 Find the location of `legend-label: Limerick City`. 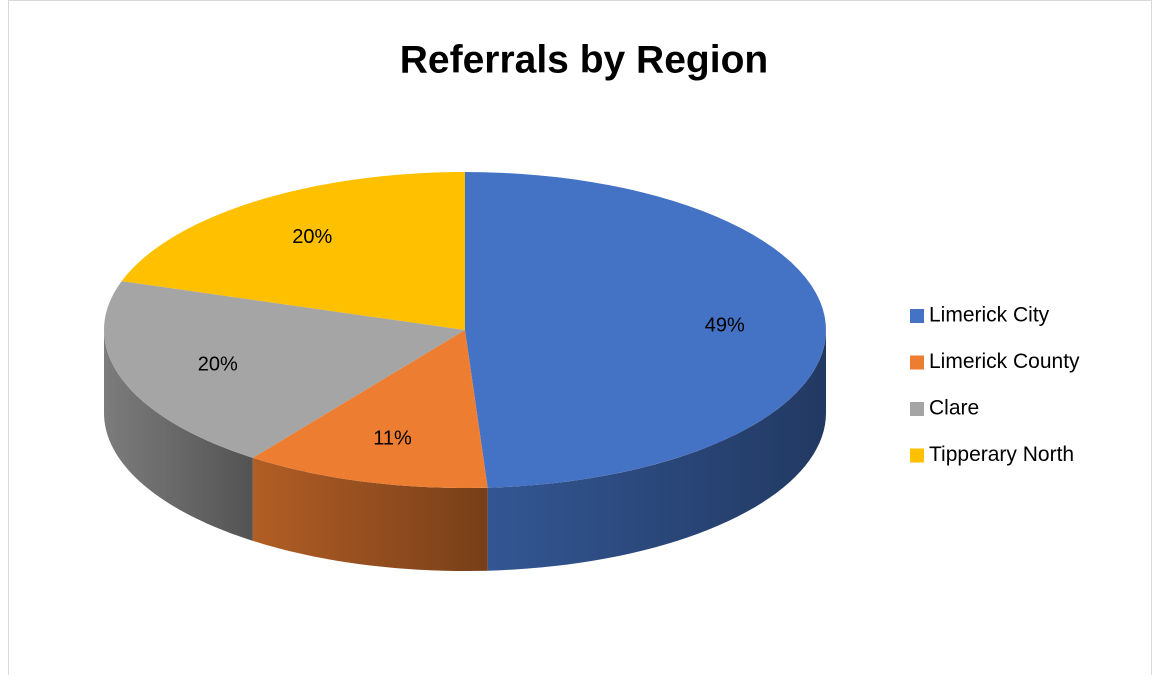

legend-label: Limerick City is located at coordinates (989, 315).